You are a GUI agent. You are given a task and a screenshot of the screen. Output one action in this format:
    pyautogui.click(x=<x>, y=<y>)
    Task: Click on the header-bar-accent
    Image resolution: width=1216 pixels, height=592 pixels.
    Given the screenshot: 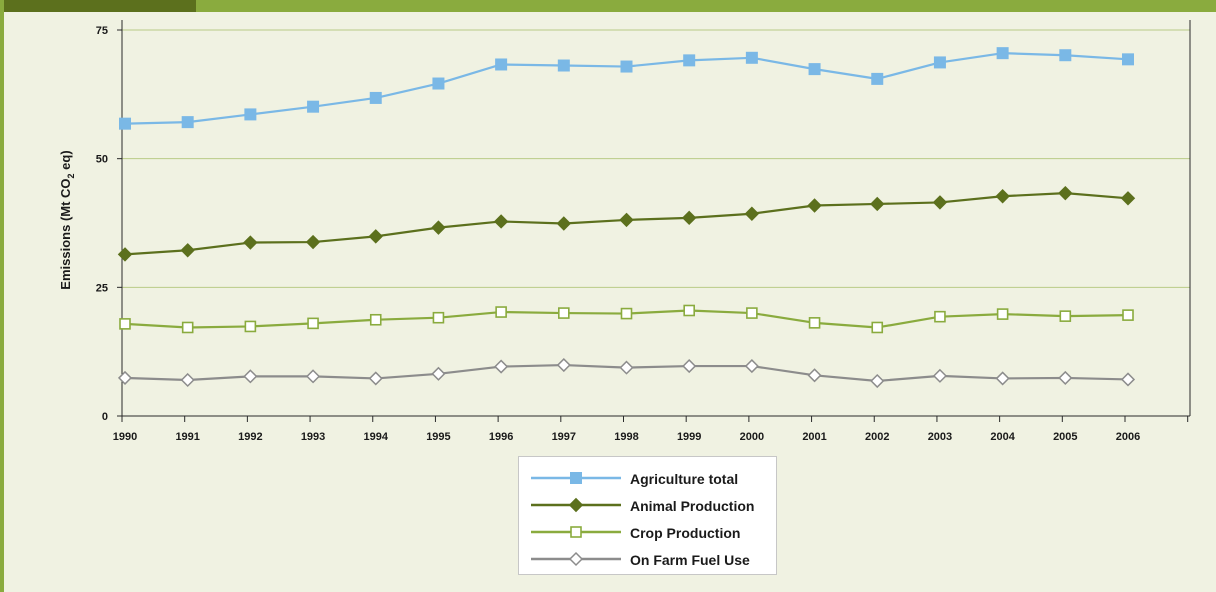 What is the action you would take?
    pyautogui.click(x=100, y=6)
    